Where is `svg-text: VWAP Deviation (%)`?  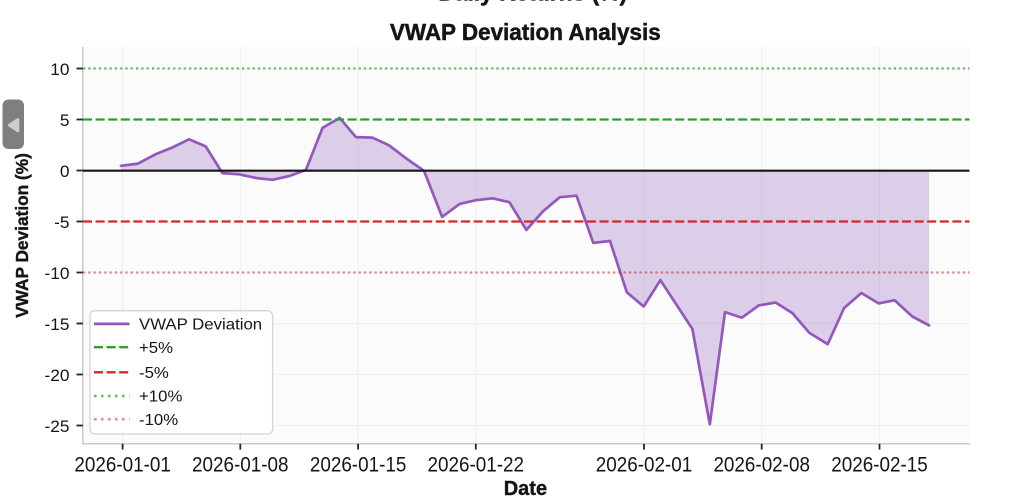
svg-text: VWAP Deviation (%) is located at coordinates (22, 235).